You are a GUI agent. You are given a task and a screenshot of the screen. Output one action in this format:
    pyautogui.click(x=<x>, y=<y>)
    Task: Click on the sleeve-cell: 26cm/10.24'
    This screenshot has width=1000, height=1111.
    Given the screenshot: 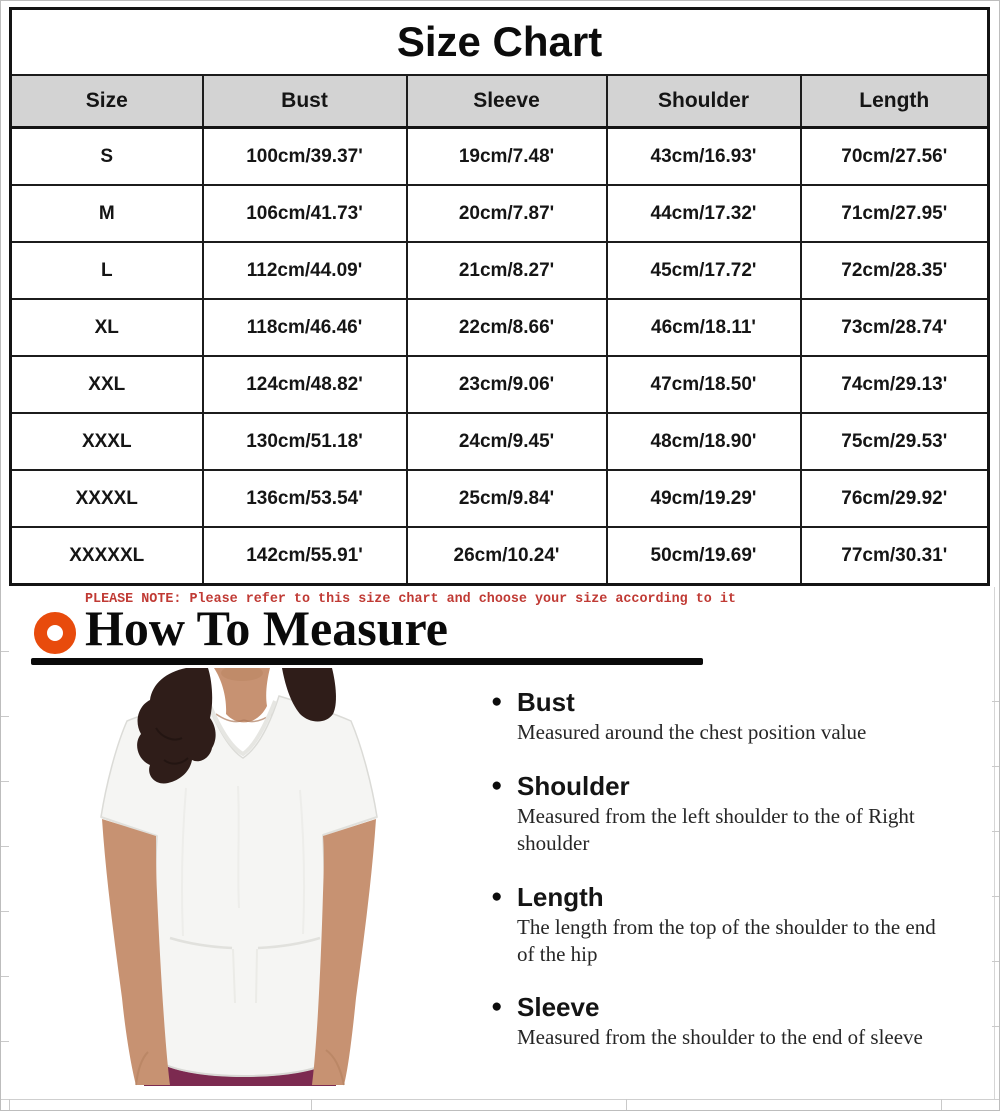 What is the action you would take?
    pyautogui.click(x=506, y=556)
    